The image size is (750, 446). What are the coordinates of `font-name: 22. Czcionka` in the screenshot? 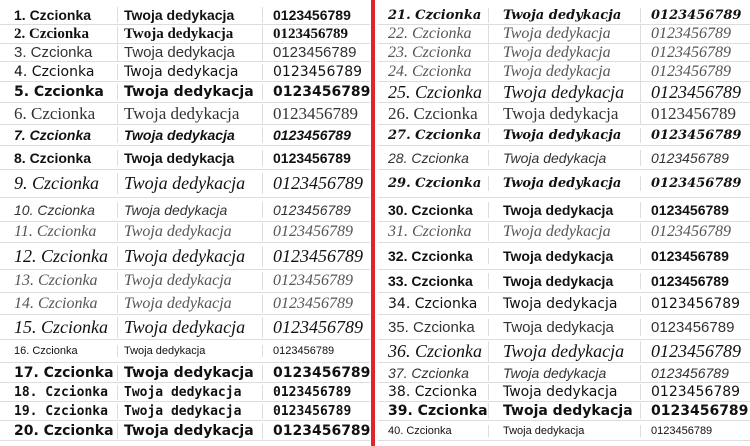 It's located at (430, 33).